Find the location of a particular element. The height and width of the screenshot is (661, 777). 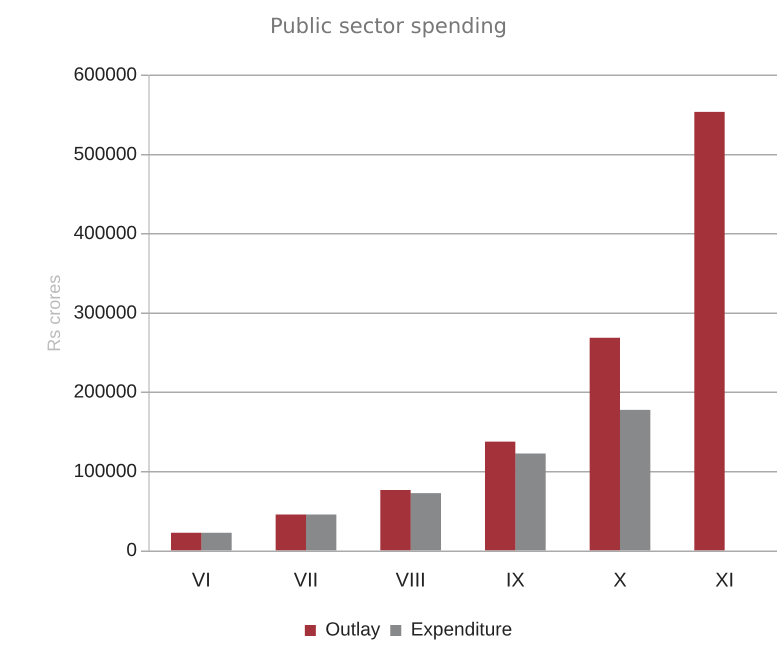

y-tick-label: 0 is located at coordinates (131, 551).